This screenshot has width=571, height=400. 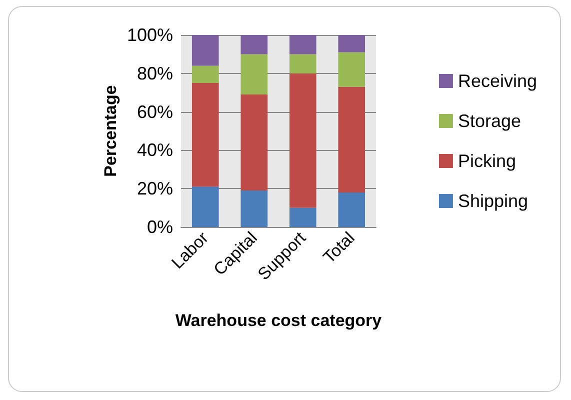 I want to click on y-axis-title: Percentage, so click(x=110, y=131).